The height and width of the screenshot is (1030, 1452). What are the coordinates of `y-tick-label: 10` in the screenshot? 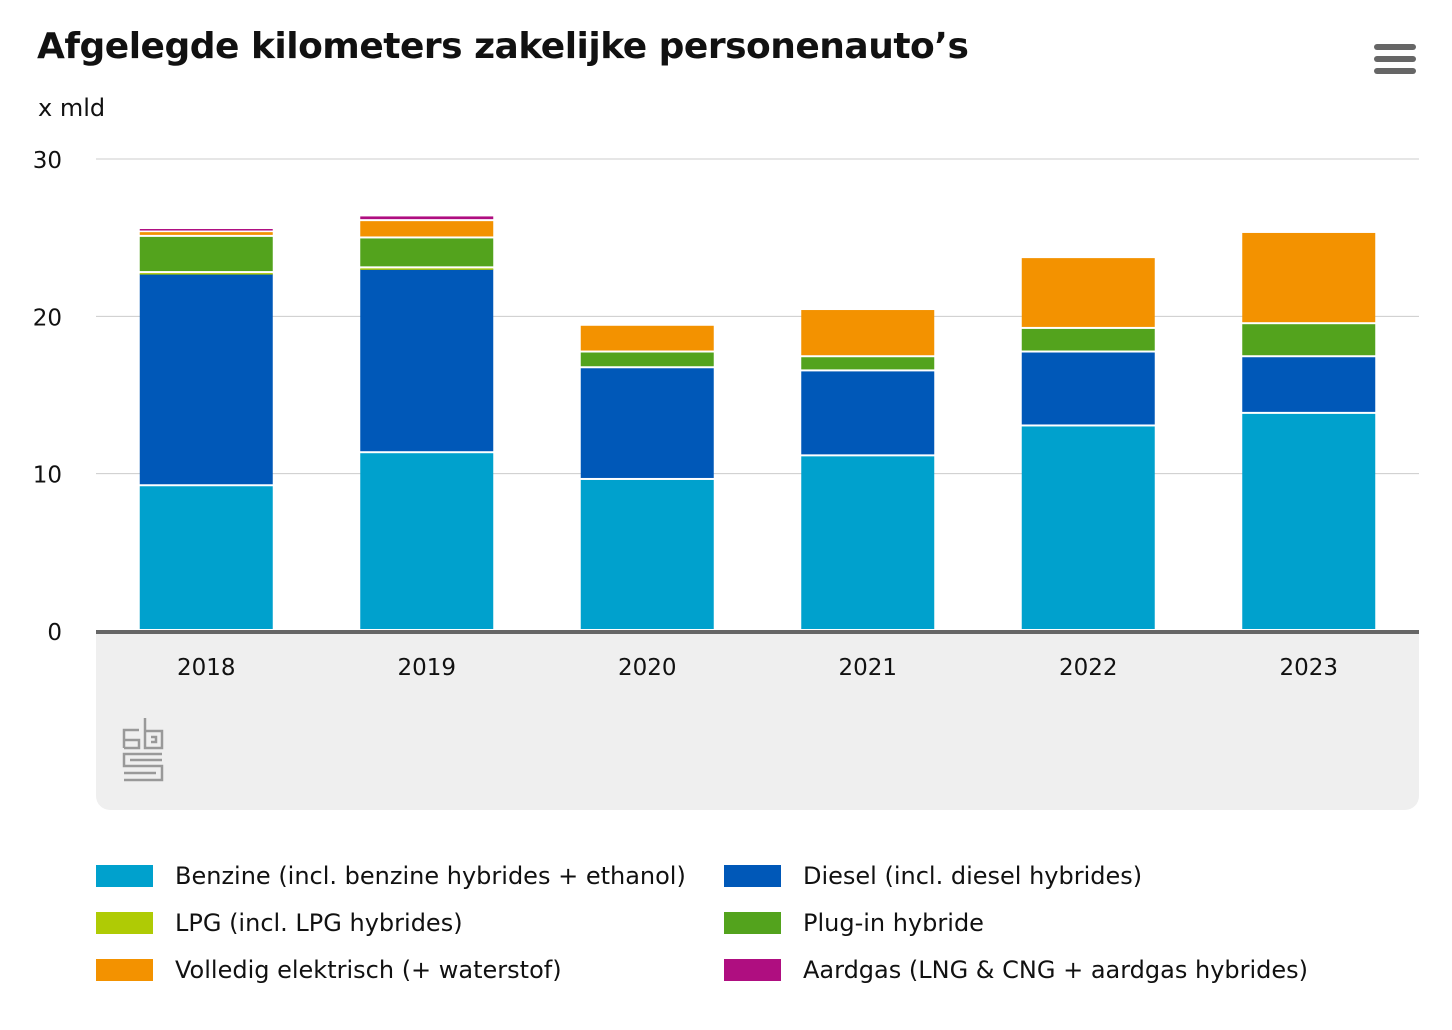 It's located at (47, 476).